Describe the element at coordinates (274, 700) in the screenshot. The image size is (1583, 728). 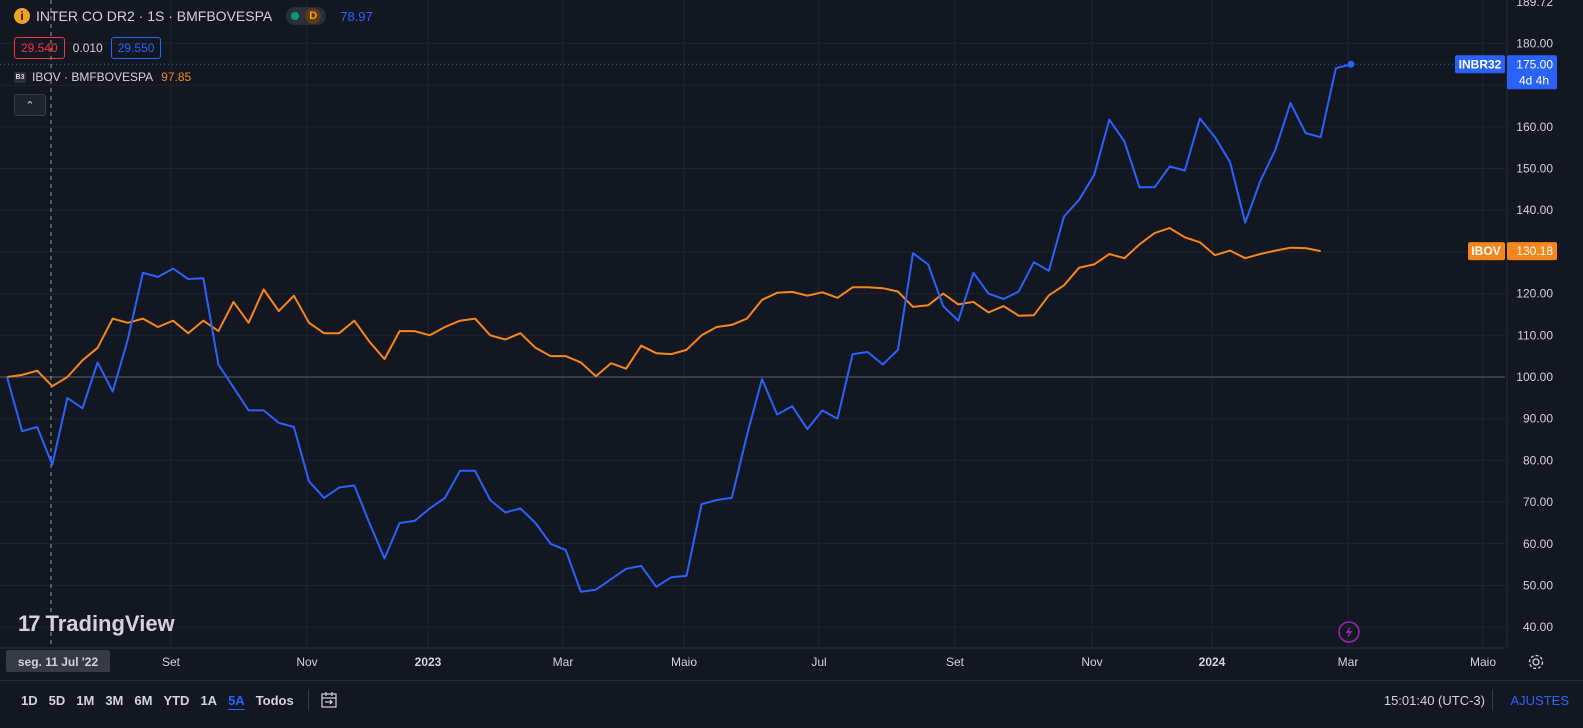
I see `period-todos: Todos` at that location.